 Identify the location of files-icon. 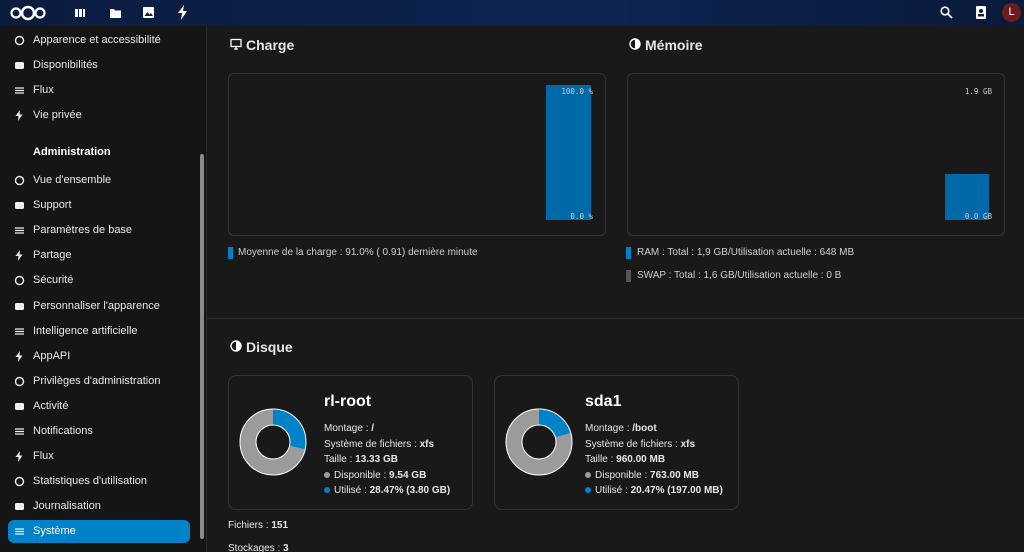
(115, 13).